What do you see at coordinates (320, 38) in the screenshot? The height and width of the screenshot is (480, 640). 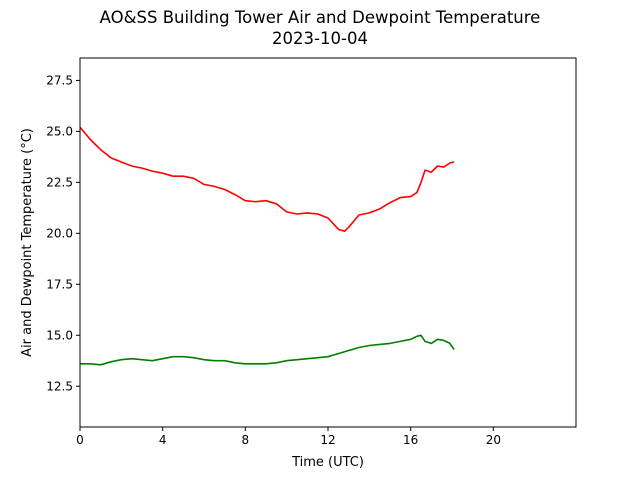 I see `chart-subtitle: 2023-10-04` at bounding box center [320, 38].